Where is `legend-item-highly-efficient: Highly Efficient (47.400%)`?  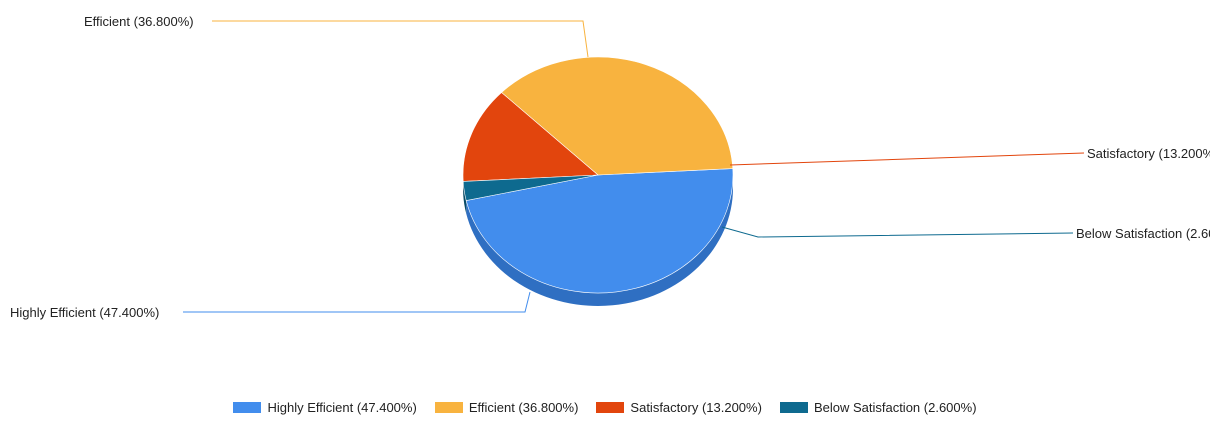
legend-item-highly-efficient: Highly Efficient (47.400%) is located at coordinates (324, 407).